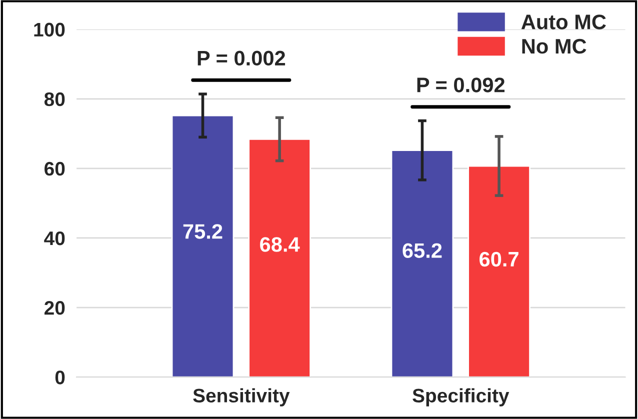  Describe the element at coordinates (54, 99) in the screenshot. I see `y-tick-label: 80` at that location.